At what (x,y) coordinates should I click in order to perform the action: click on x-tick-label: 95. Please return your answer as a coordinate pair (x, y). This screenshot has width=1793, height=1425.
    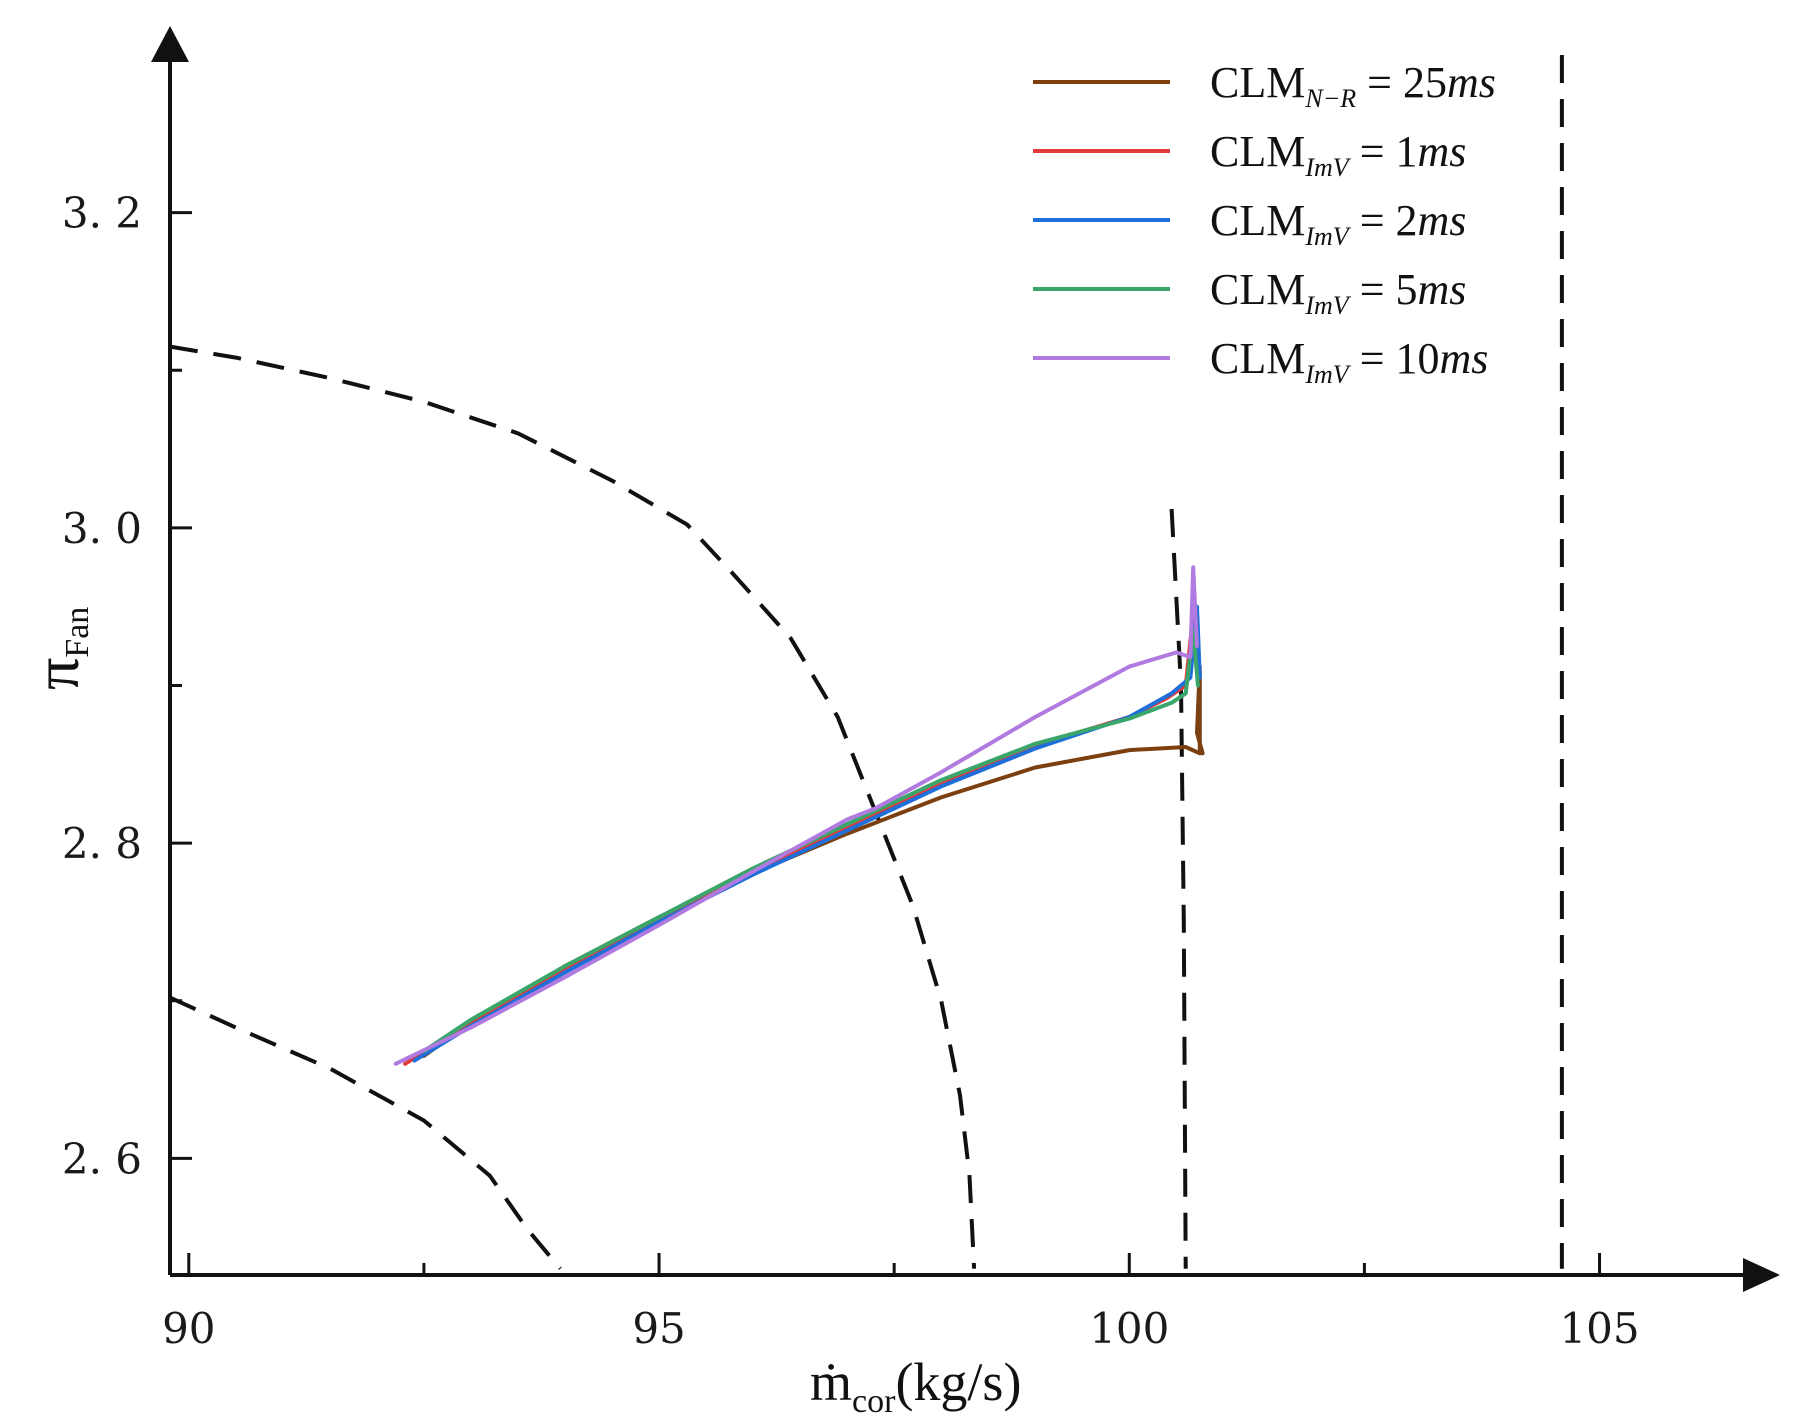
    Looking at the image, I should click on (658, 1328).